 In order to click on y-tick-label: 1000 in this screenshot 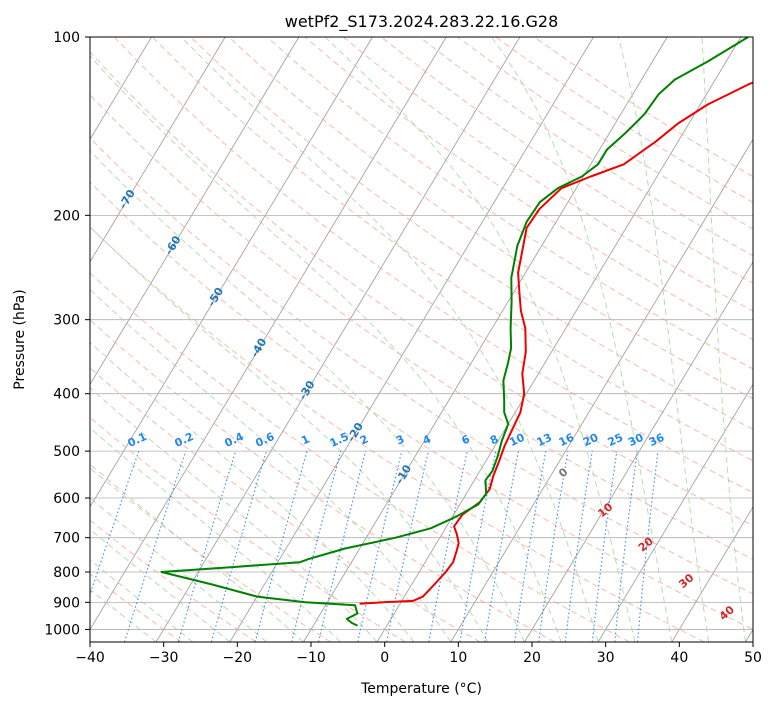, I will do `click(62, 630)`.